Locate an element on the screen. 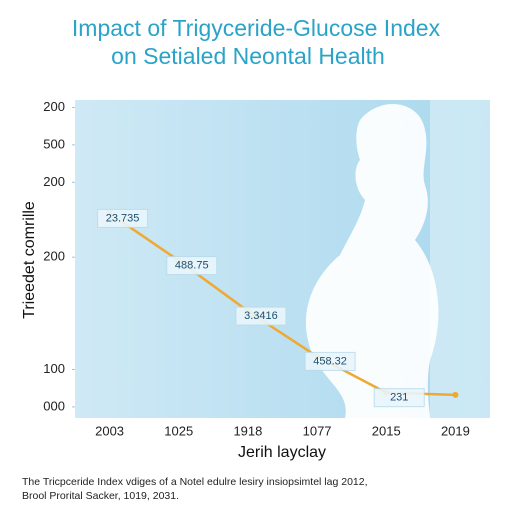  x-tick-label: 1025 is located at coordinates (178, 430).